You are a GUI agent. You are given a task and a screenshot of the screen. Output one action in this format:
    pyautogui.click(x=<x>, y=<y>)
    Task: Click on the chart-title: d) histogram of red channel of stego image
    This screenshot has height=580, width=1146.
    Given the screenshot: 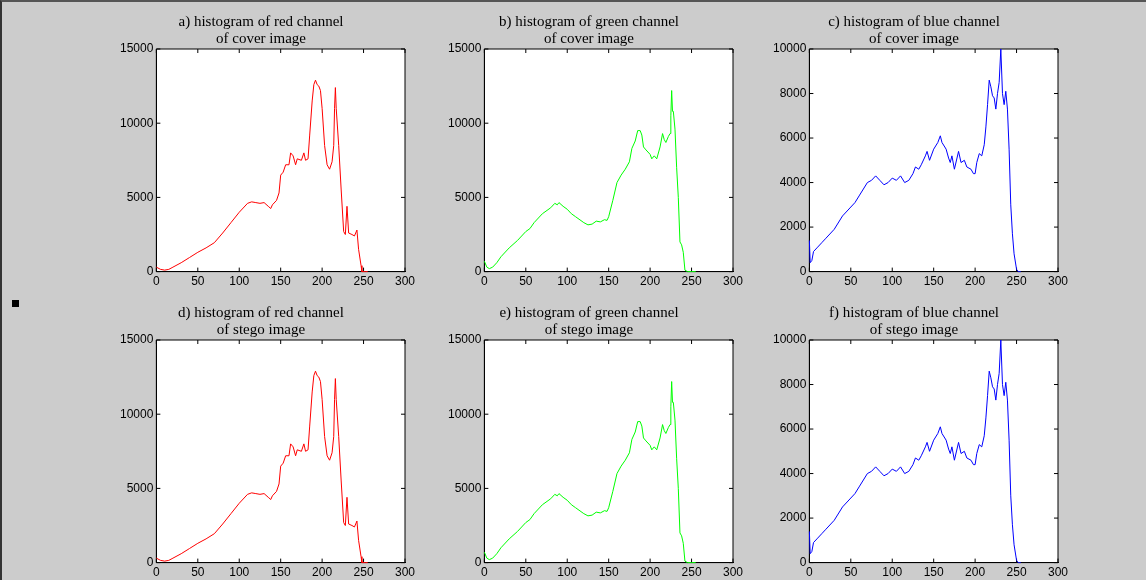 What is the action you would take?
    pyautogui.click(x=261, y=320)
    